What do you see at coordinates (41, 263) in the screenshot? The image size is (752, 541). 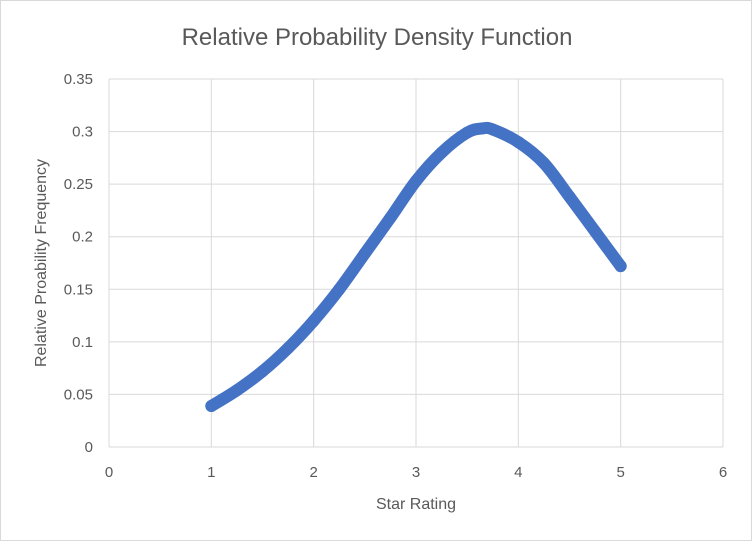 I see `y-axis-label: Relative Proability Frequency` at bounding box center [41, 263].